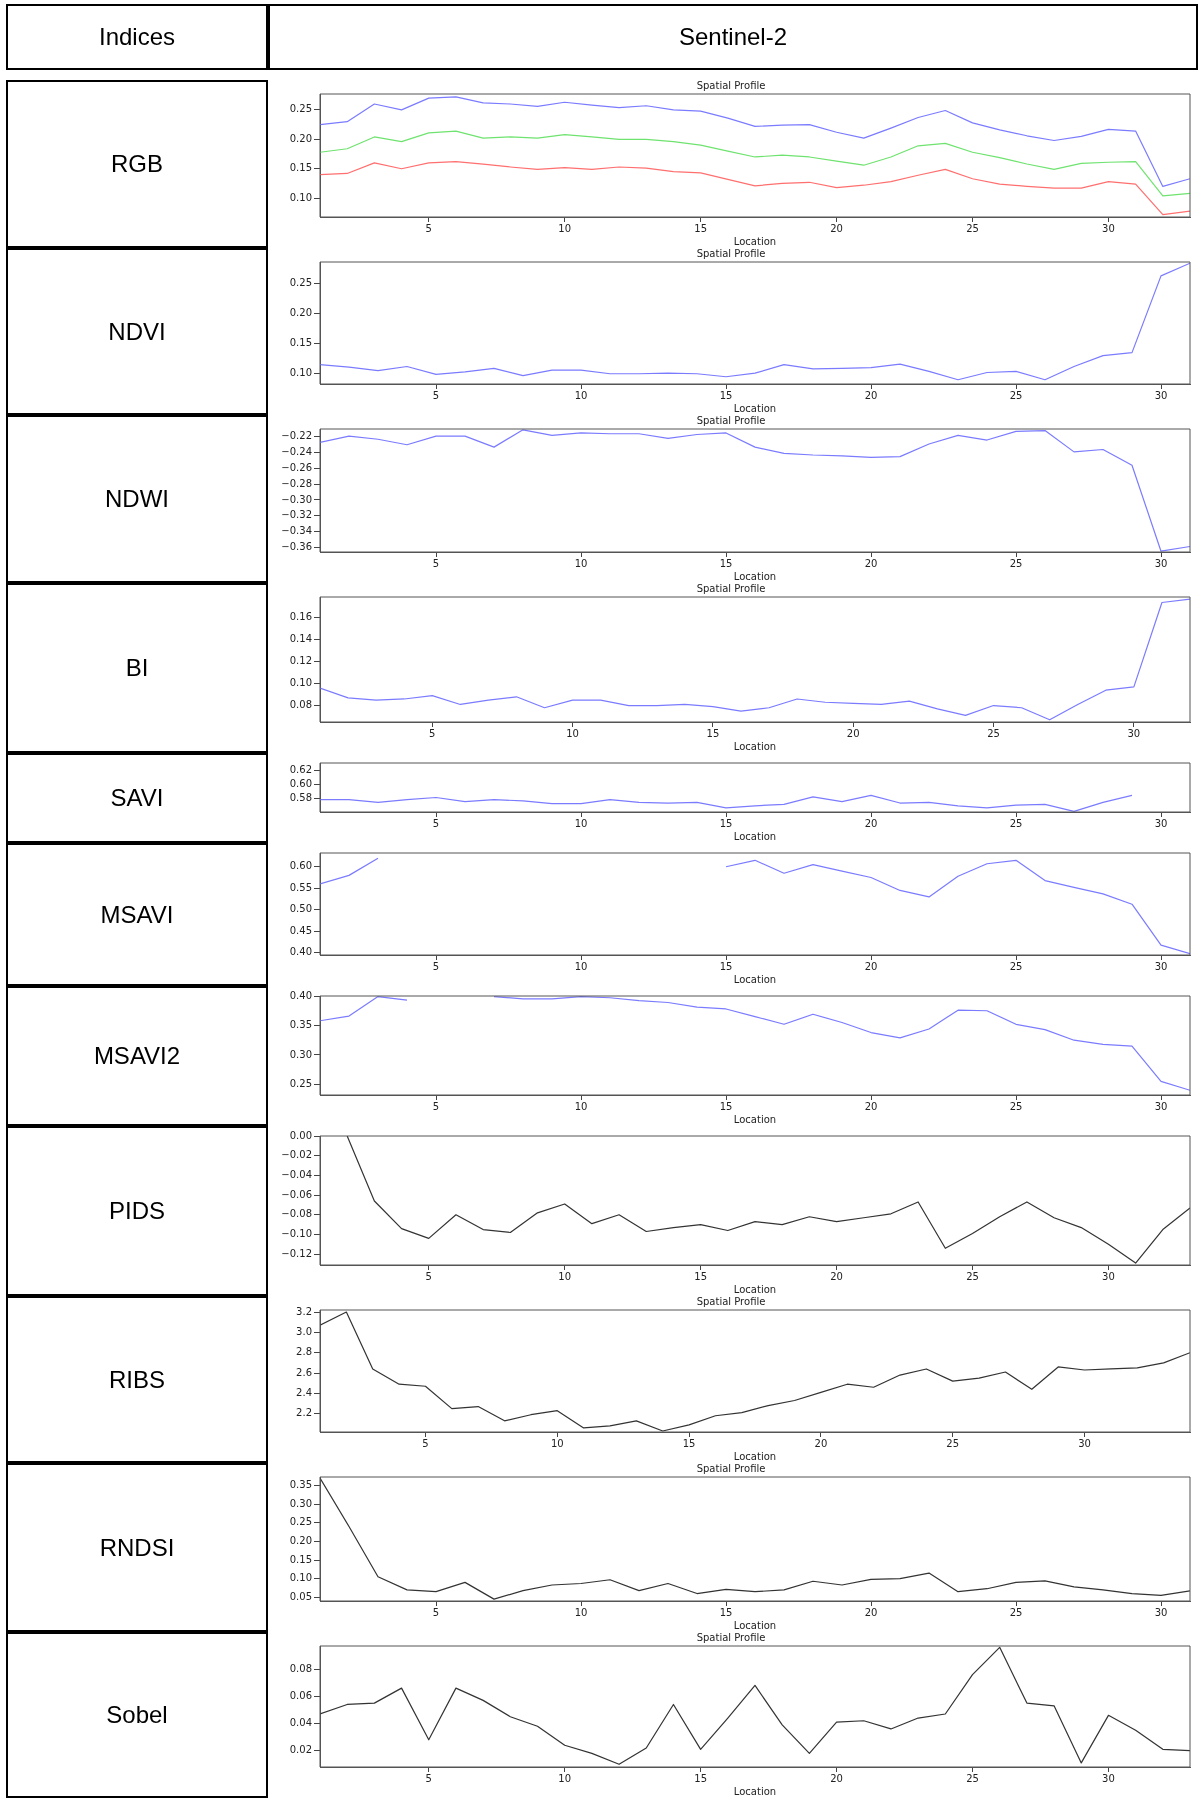 The width and height of the screenshot is (1204, 1818). Describe the element at coordinates (296, 515) in the screenshot. I see `y-tick-label: −0.32` at that location.